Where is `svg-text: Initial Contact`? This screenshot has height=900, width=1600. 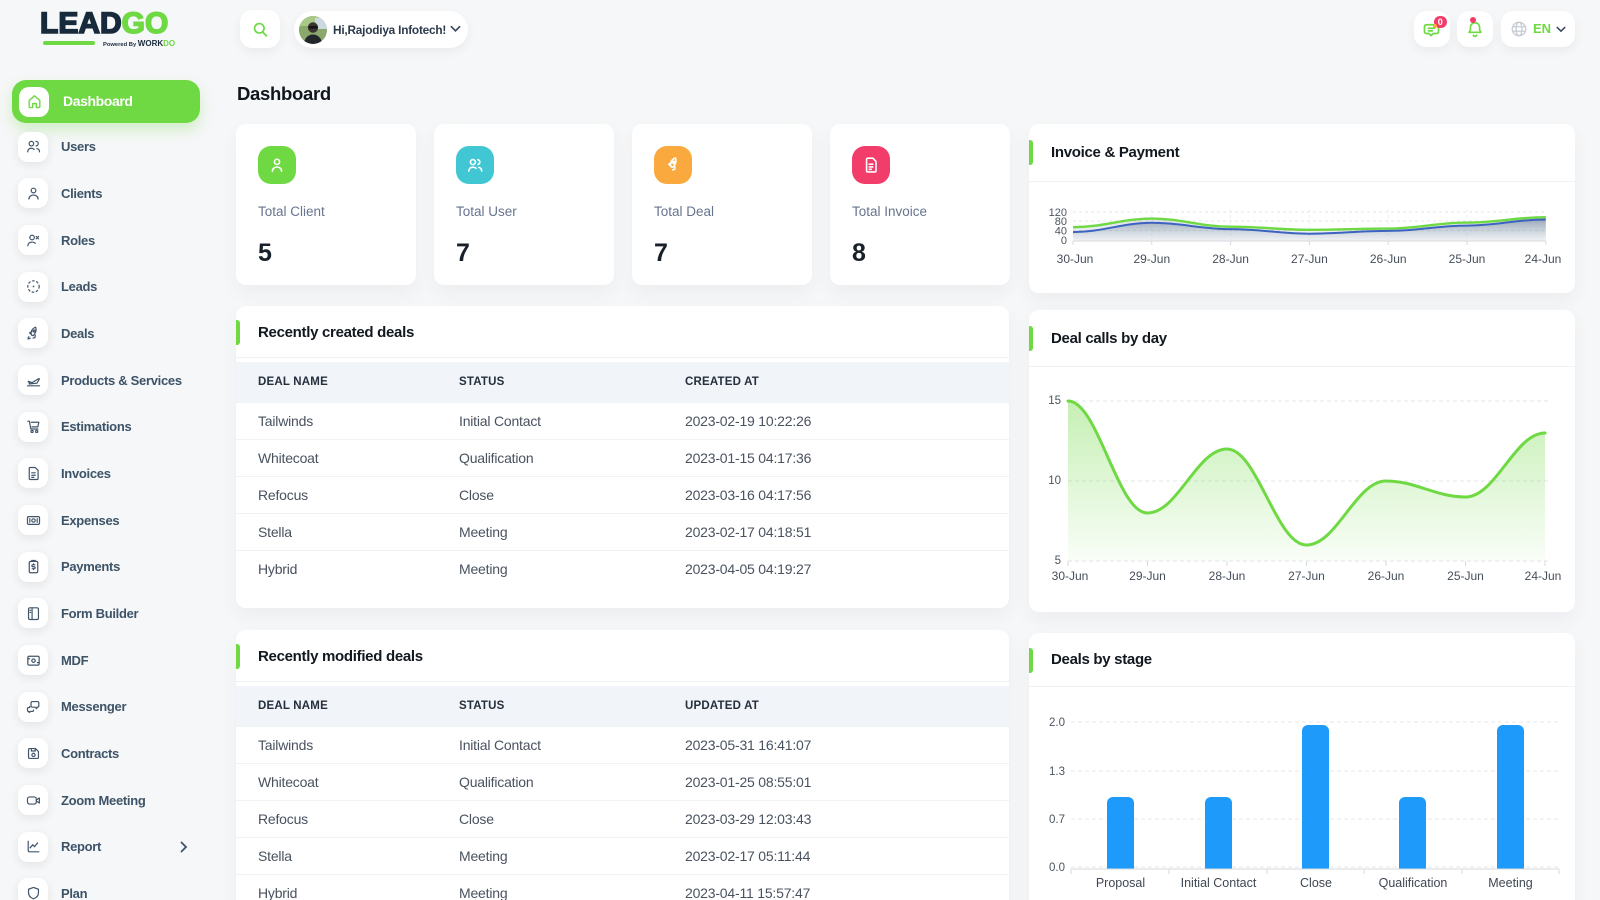 svg-text: Initial Contact is located at coordinates (1219, 883).